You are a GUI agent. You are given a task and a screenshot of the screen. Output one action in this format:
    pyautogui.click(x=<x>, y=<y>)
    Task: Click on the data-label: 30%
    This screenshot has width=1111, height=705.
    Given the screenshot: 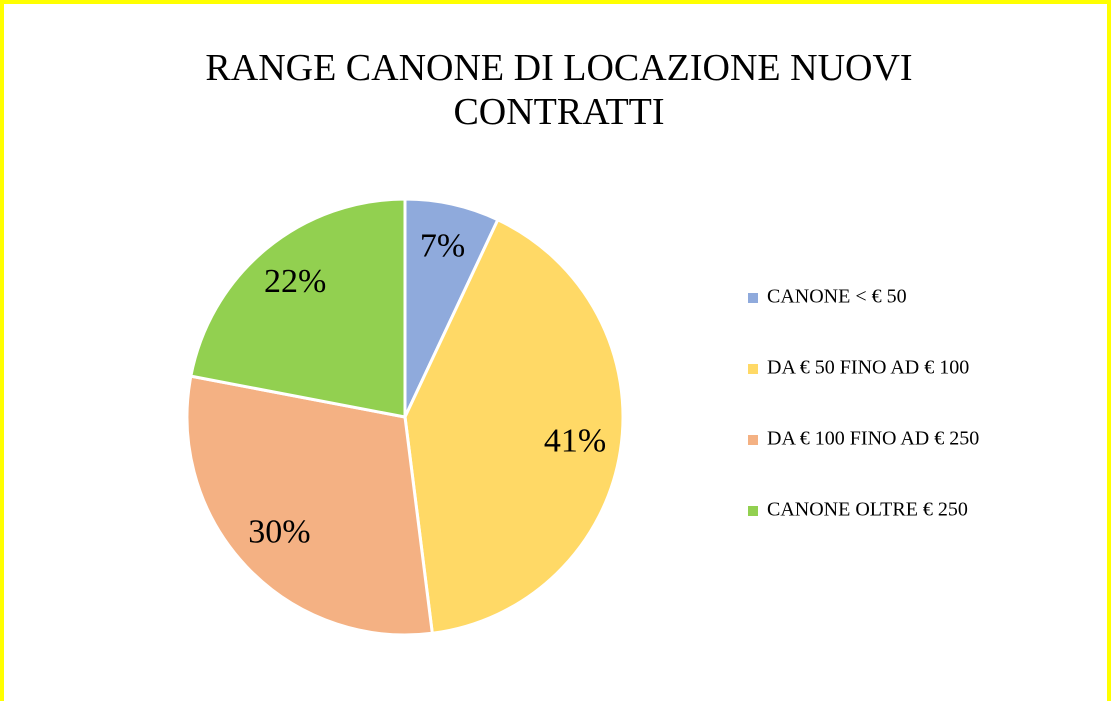 What is the action you would take?
    pyautogui.click(x=279, y=532)
    